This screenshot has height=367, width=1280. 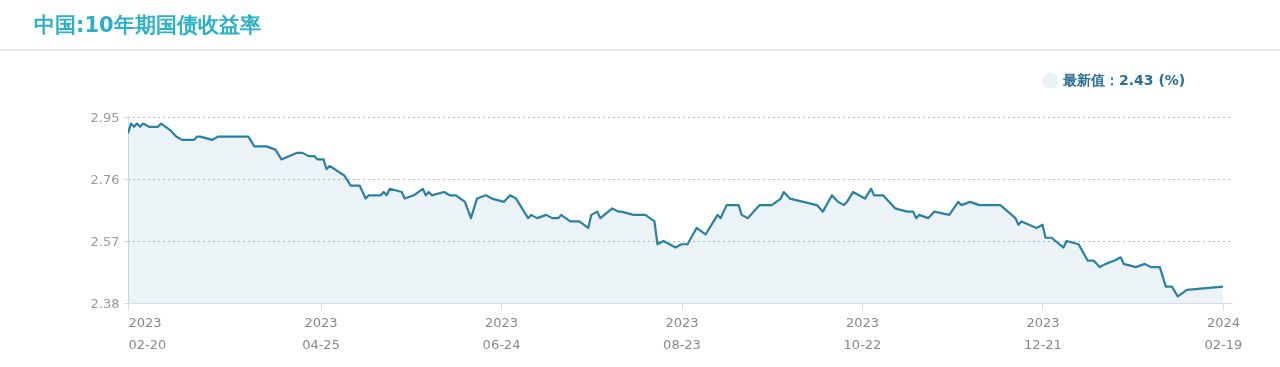 I want to click on x-tick-label: 2024 02-19, so click(x=1223, y=333).